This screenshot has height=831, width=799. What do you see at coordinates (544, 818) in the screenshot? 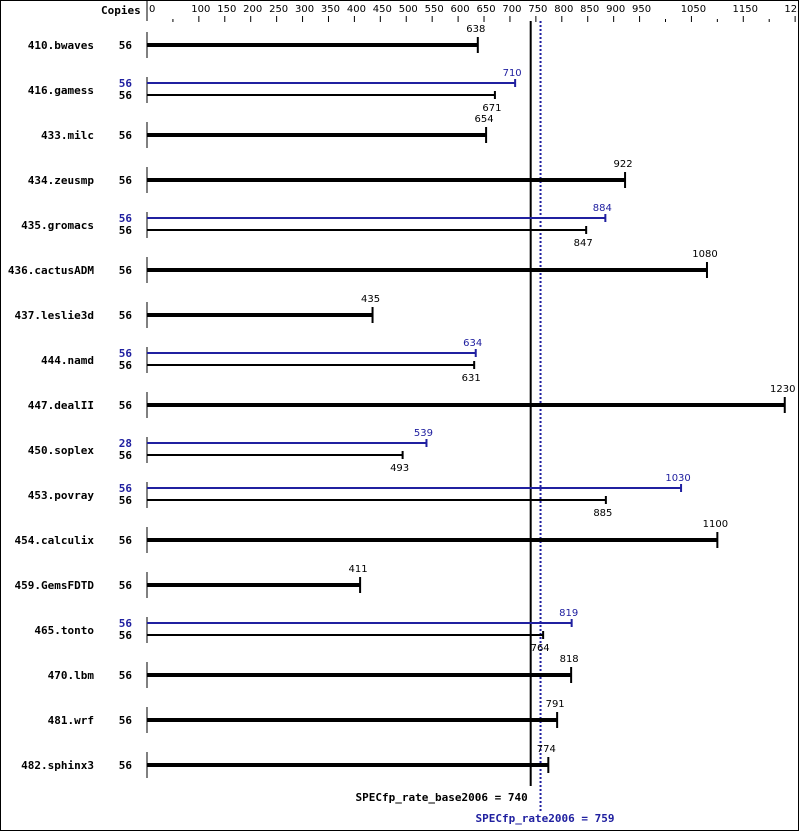
I see `peak-summary-label: SPECfp_rate2006 = 759` at bounding box center [544, 818].